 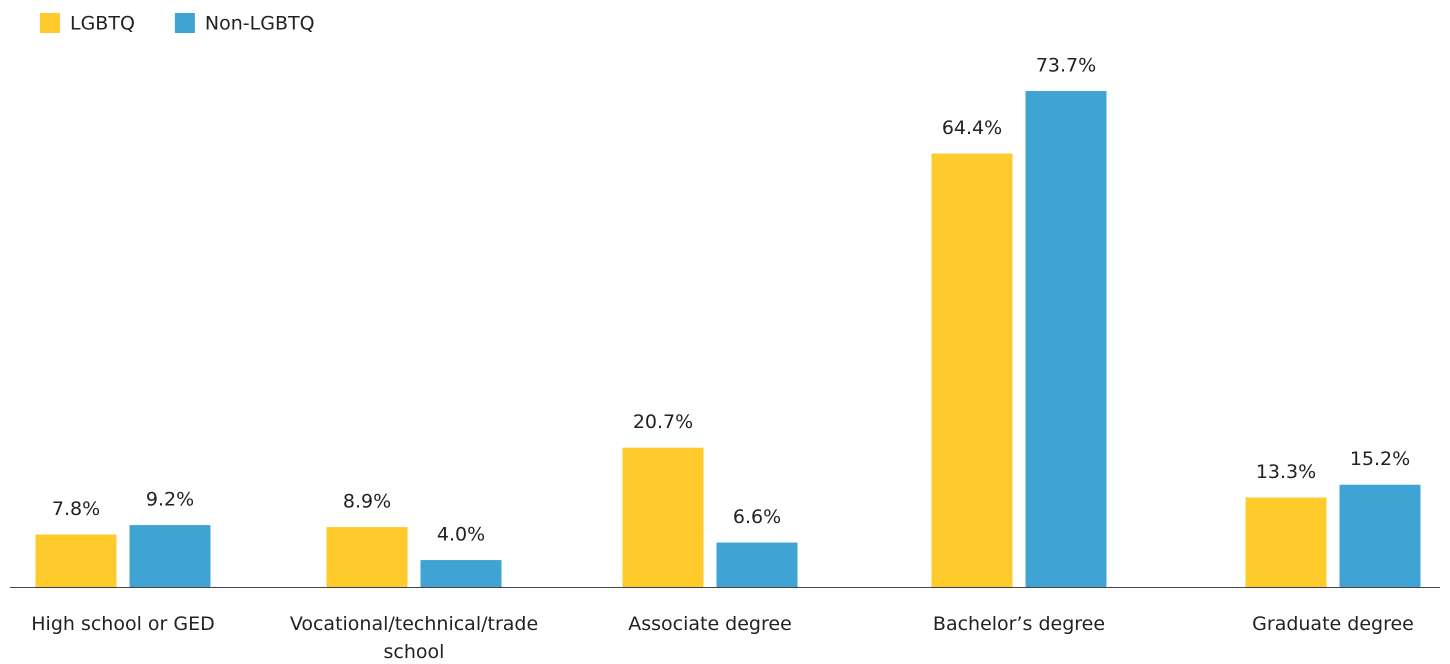 What do you see at coordinates (76, 509) in the screenshot?
I see `value-label: 7.8%` at bounding box center [76, 509].